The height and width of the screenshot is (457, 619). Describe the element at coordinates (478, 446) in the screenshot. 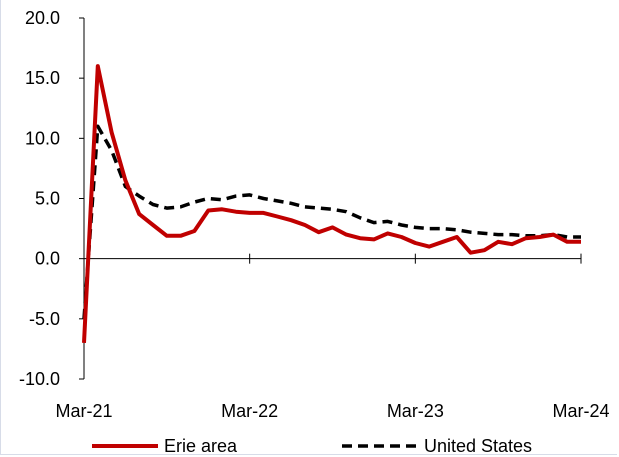

I see `legend-label-united-states: United States` at that location.